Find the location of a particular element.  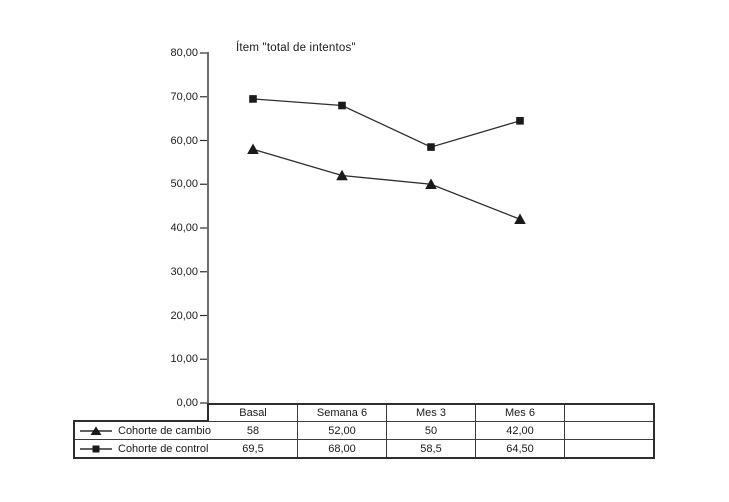

triangle-legend-icon is located at coordinates (96, 430).